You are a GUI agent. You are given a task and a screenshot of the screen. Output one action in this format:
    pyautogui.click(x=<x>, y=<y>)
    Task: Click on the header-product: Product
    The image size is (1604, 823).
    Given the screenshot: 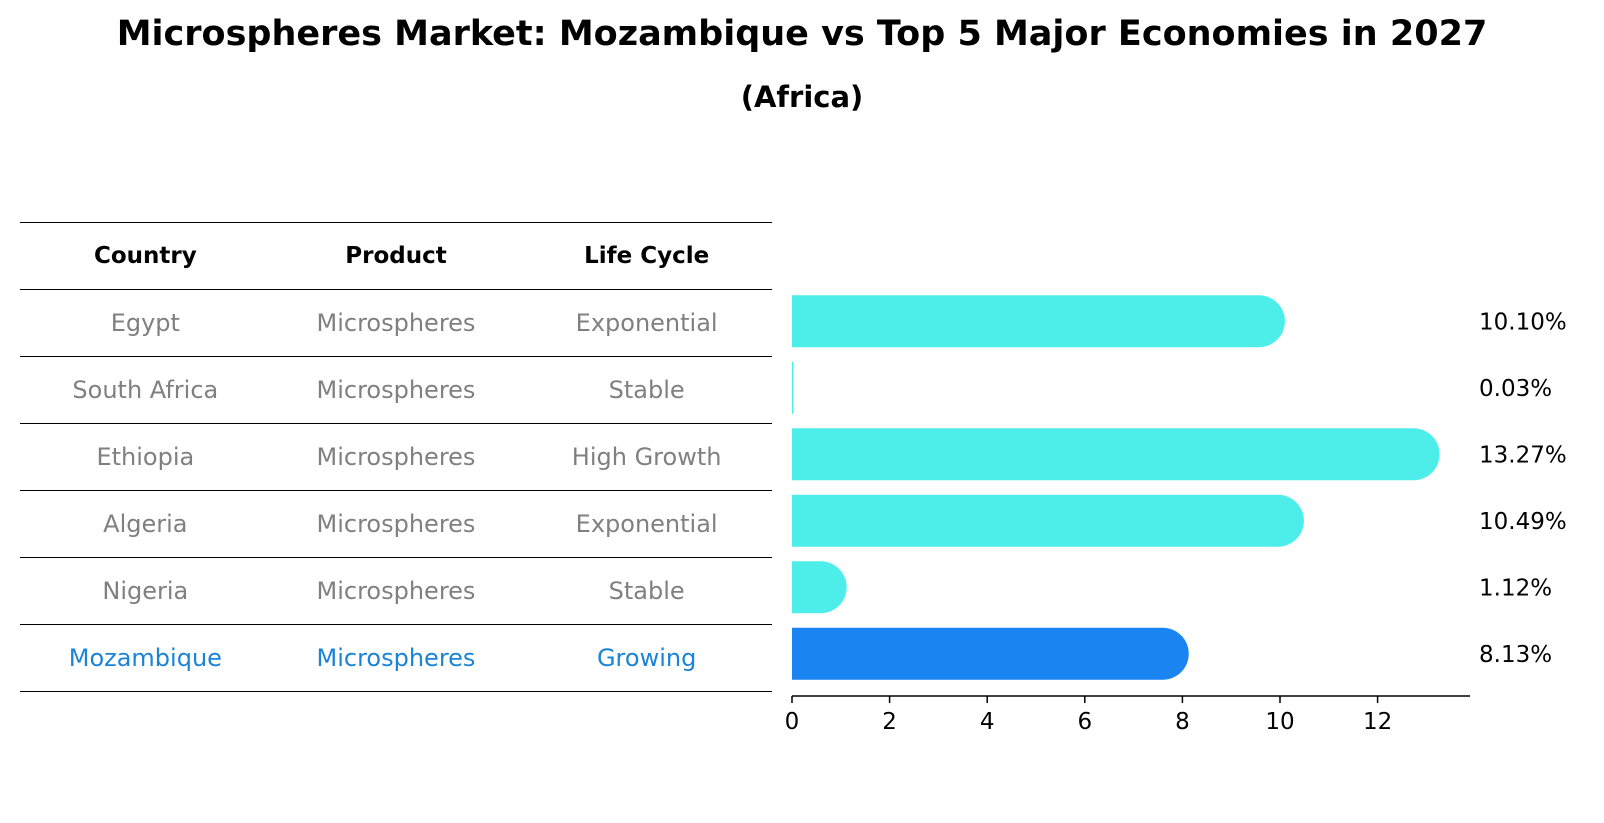 What is the action you would take?
    pyautogui.click(x=396, y=256)
    